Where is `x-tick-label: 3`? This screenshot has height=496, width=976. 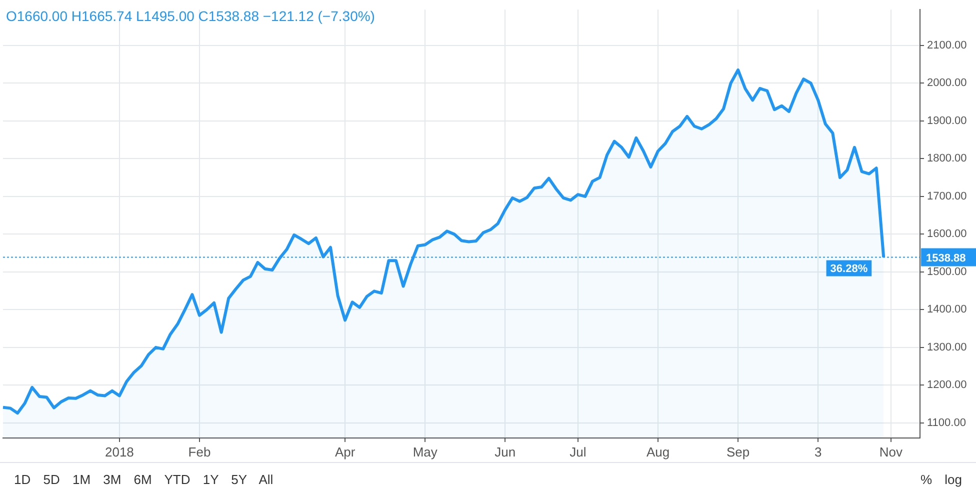
x-tick-label: 3 is located at coordinates (818, 452).